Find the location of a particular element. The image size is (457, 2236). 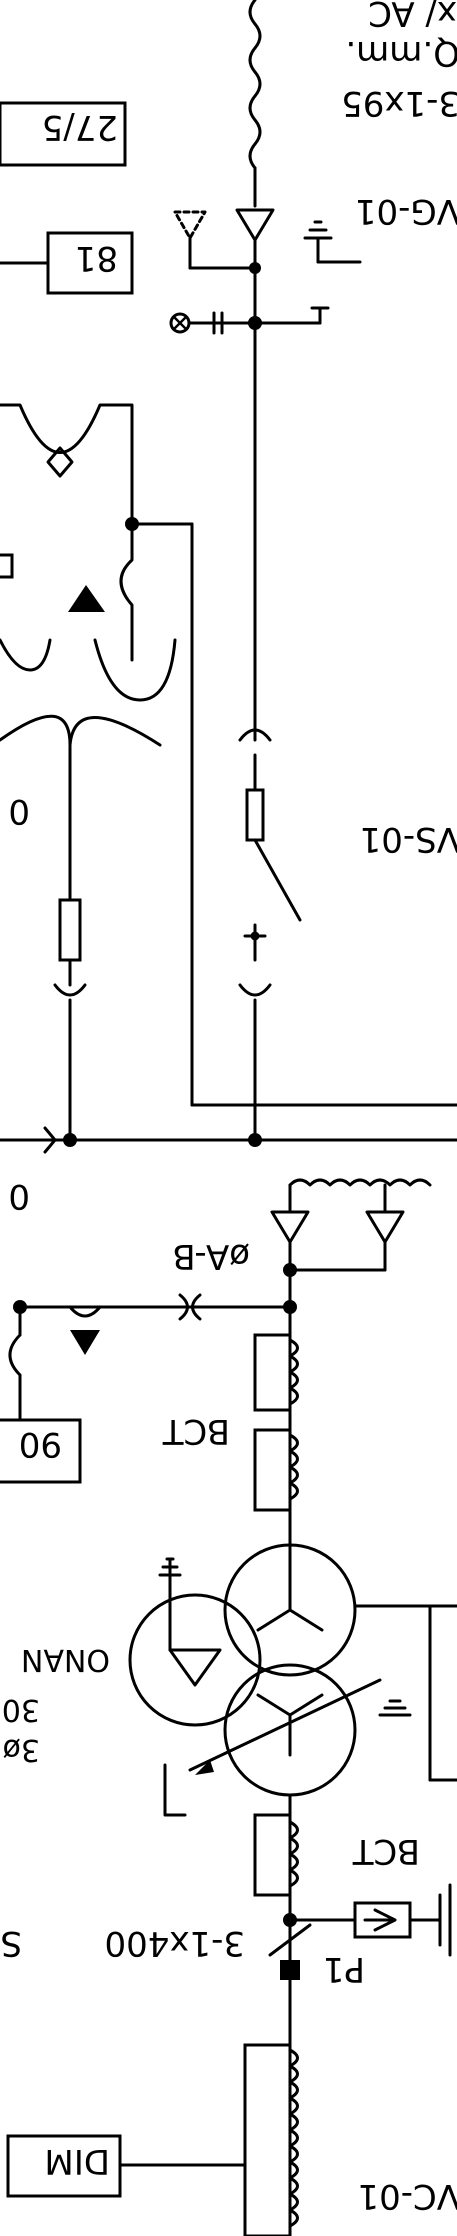

bct-upper is located at coordinates (276, 1422).